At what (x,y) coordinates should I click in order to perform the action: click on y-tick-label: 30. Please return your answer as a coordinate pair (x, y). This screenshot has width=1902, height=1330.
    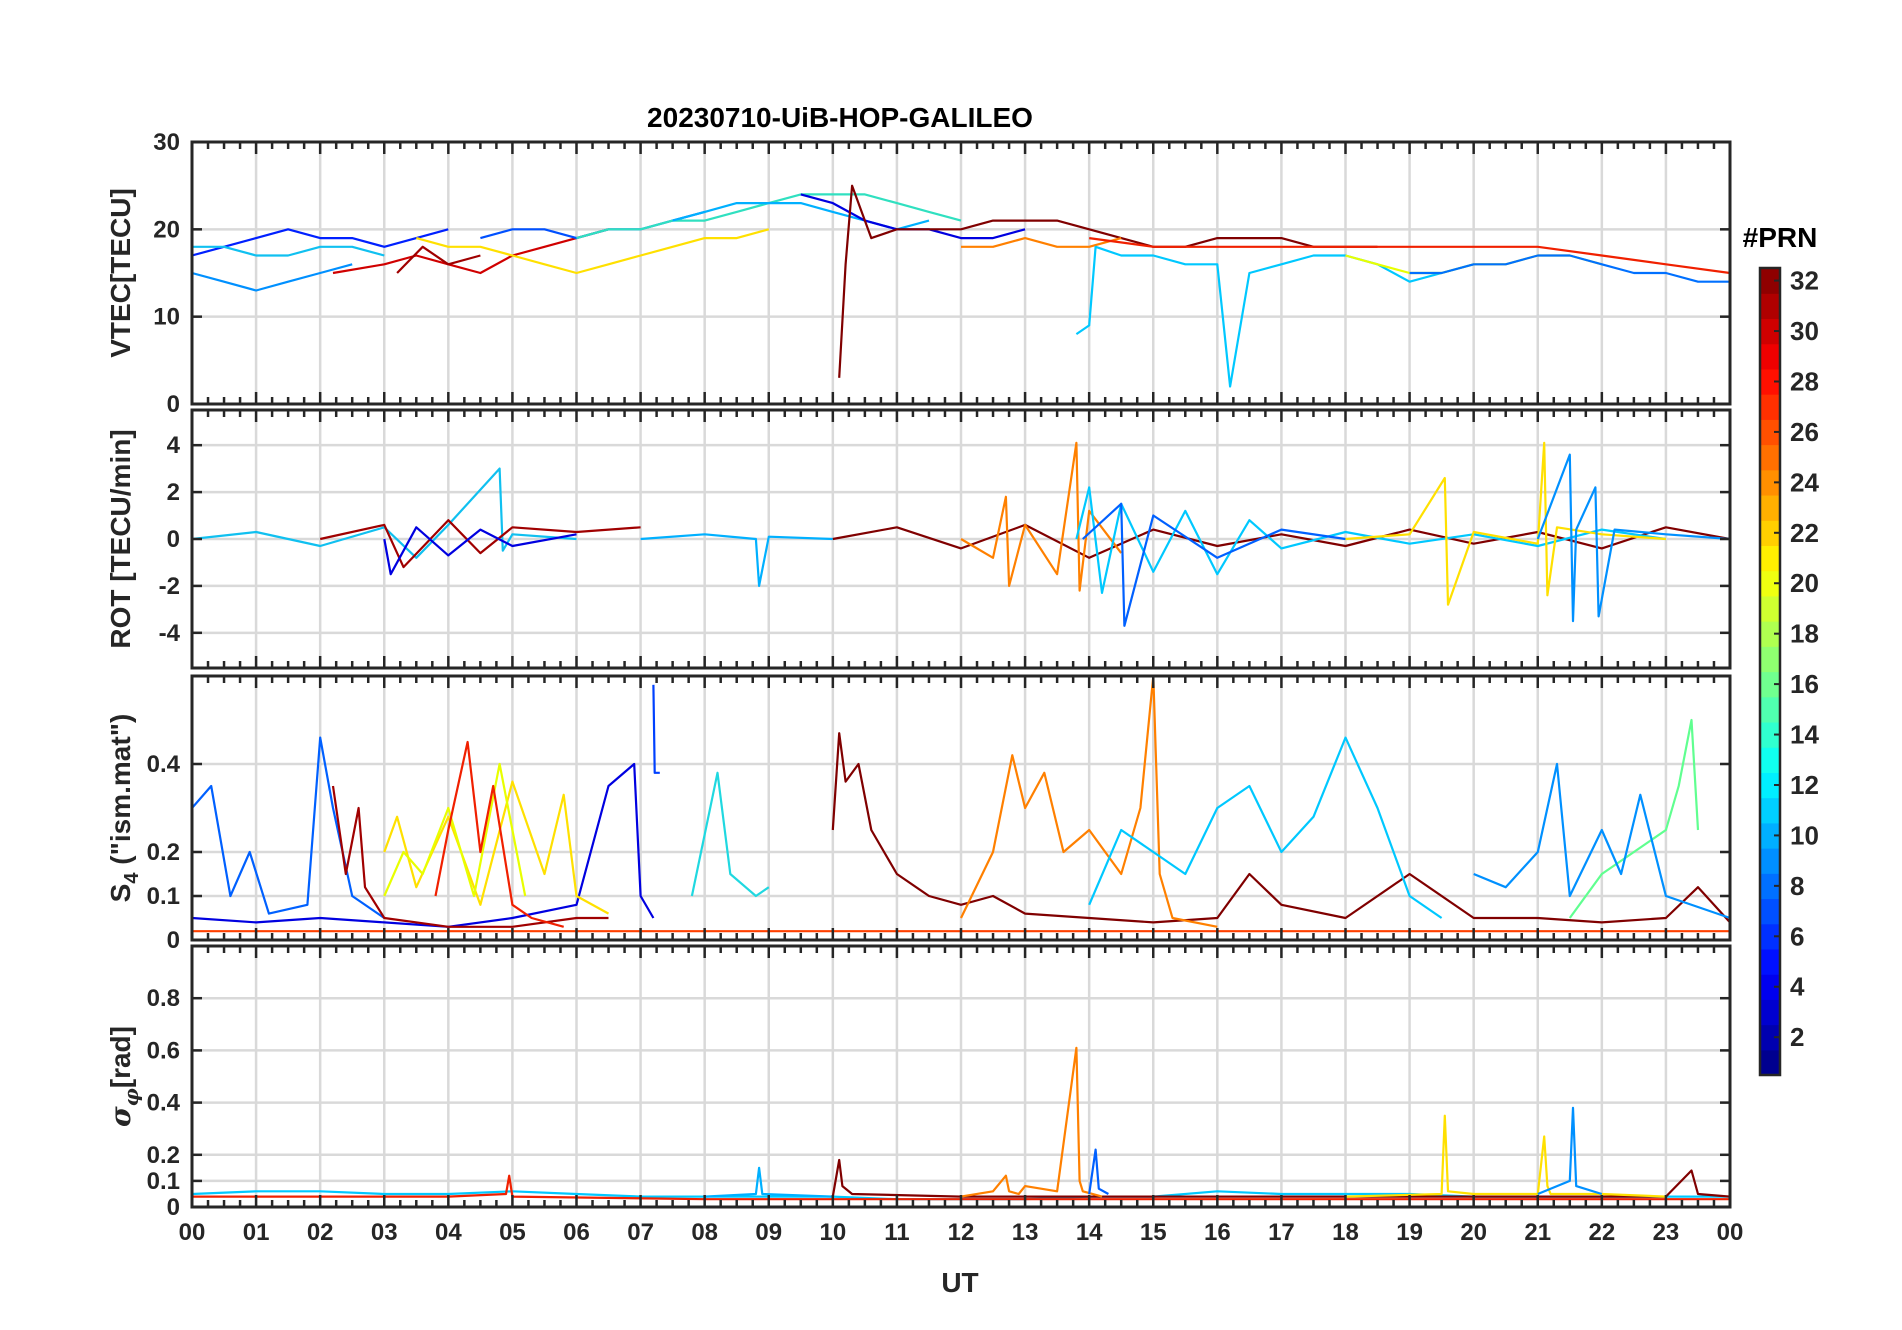
    Looking at the image, I should click on (166, 142).